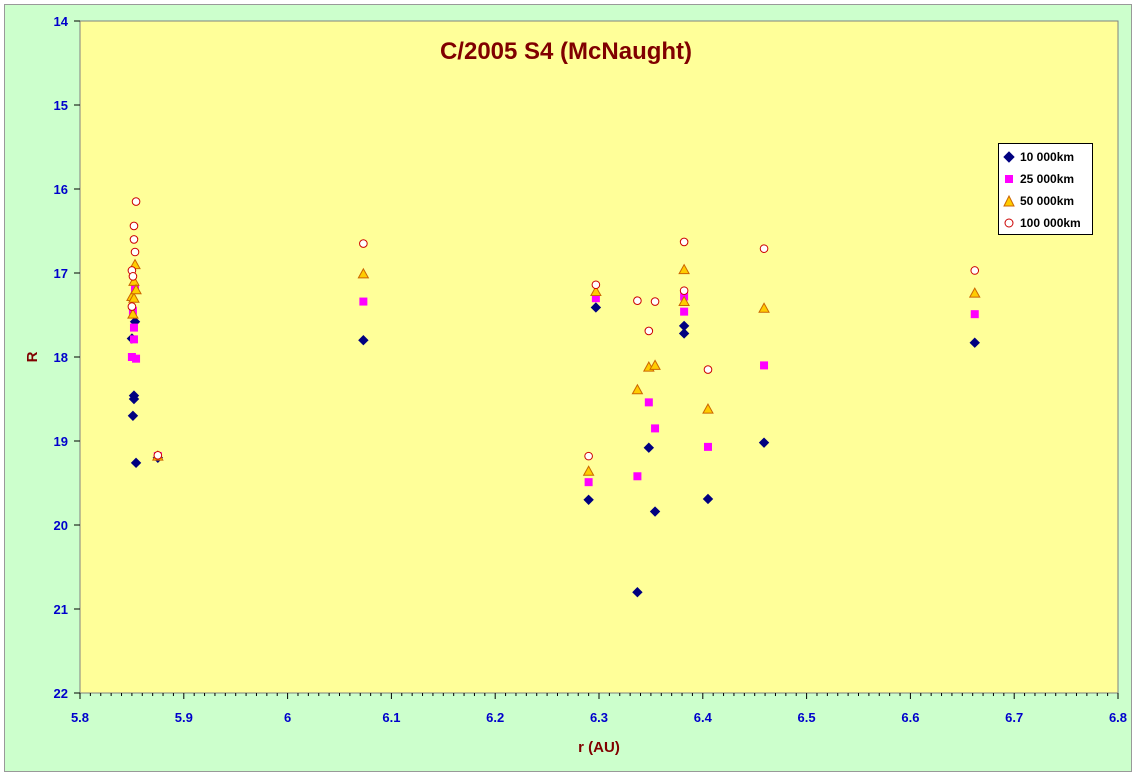  Describe the element at coordinates (495, 717) in the screenshot. I see `x-tick-label: 6.2` at that location.